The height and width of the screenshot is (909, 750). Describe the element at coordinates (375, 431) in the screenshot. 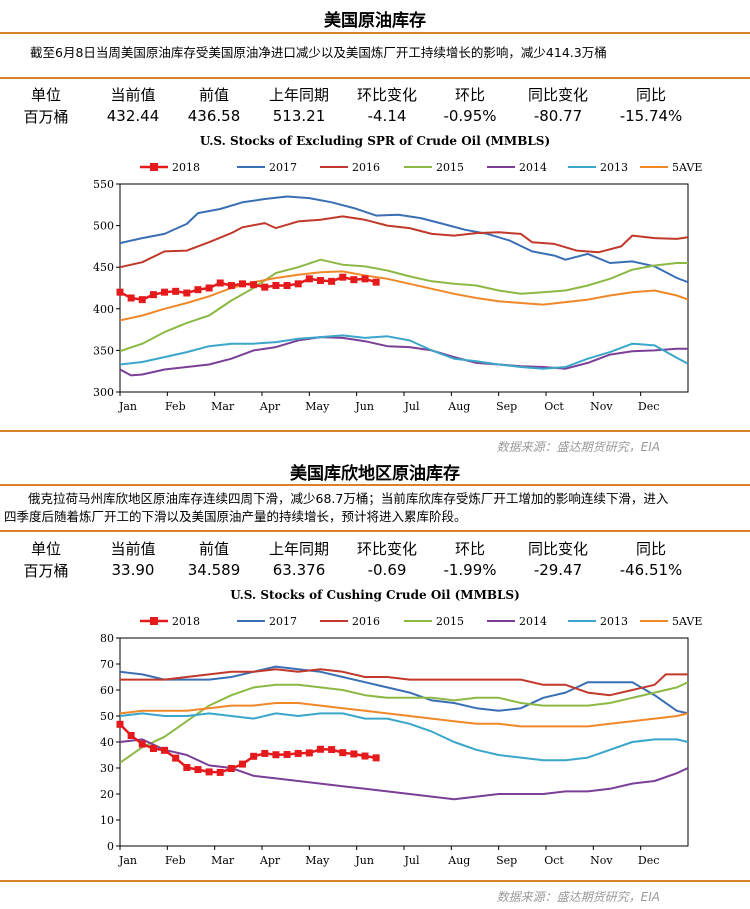

I see `section1-bottom-divider` at that location.